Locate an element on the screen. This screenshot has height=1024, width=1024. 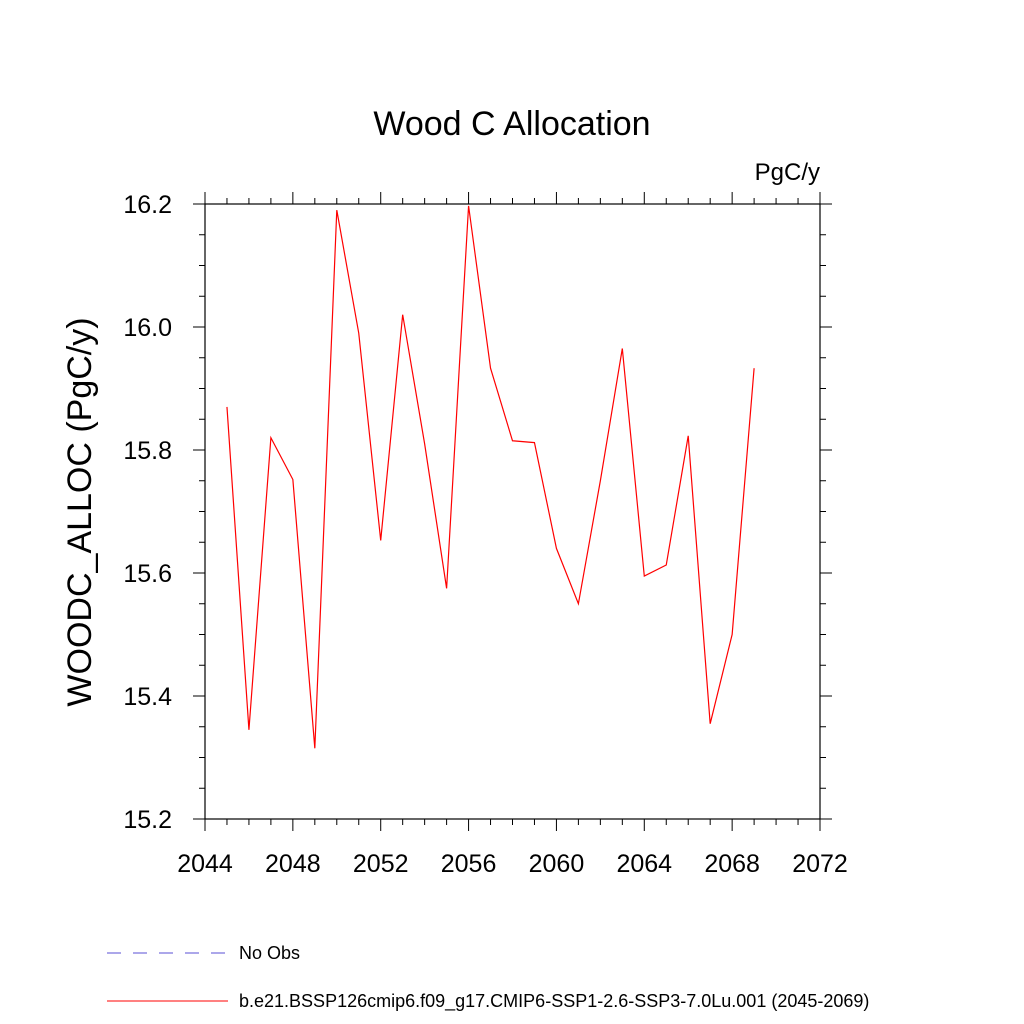
legend-label-no-obs: No Obs is located at coordinates (269, 953).